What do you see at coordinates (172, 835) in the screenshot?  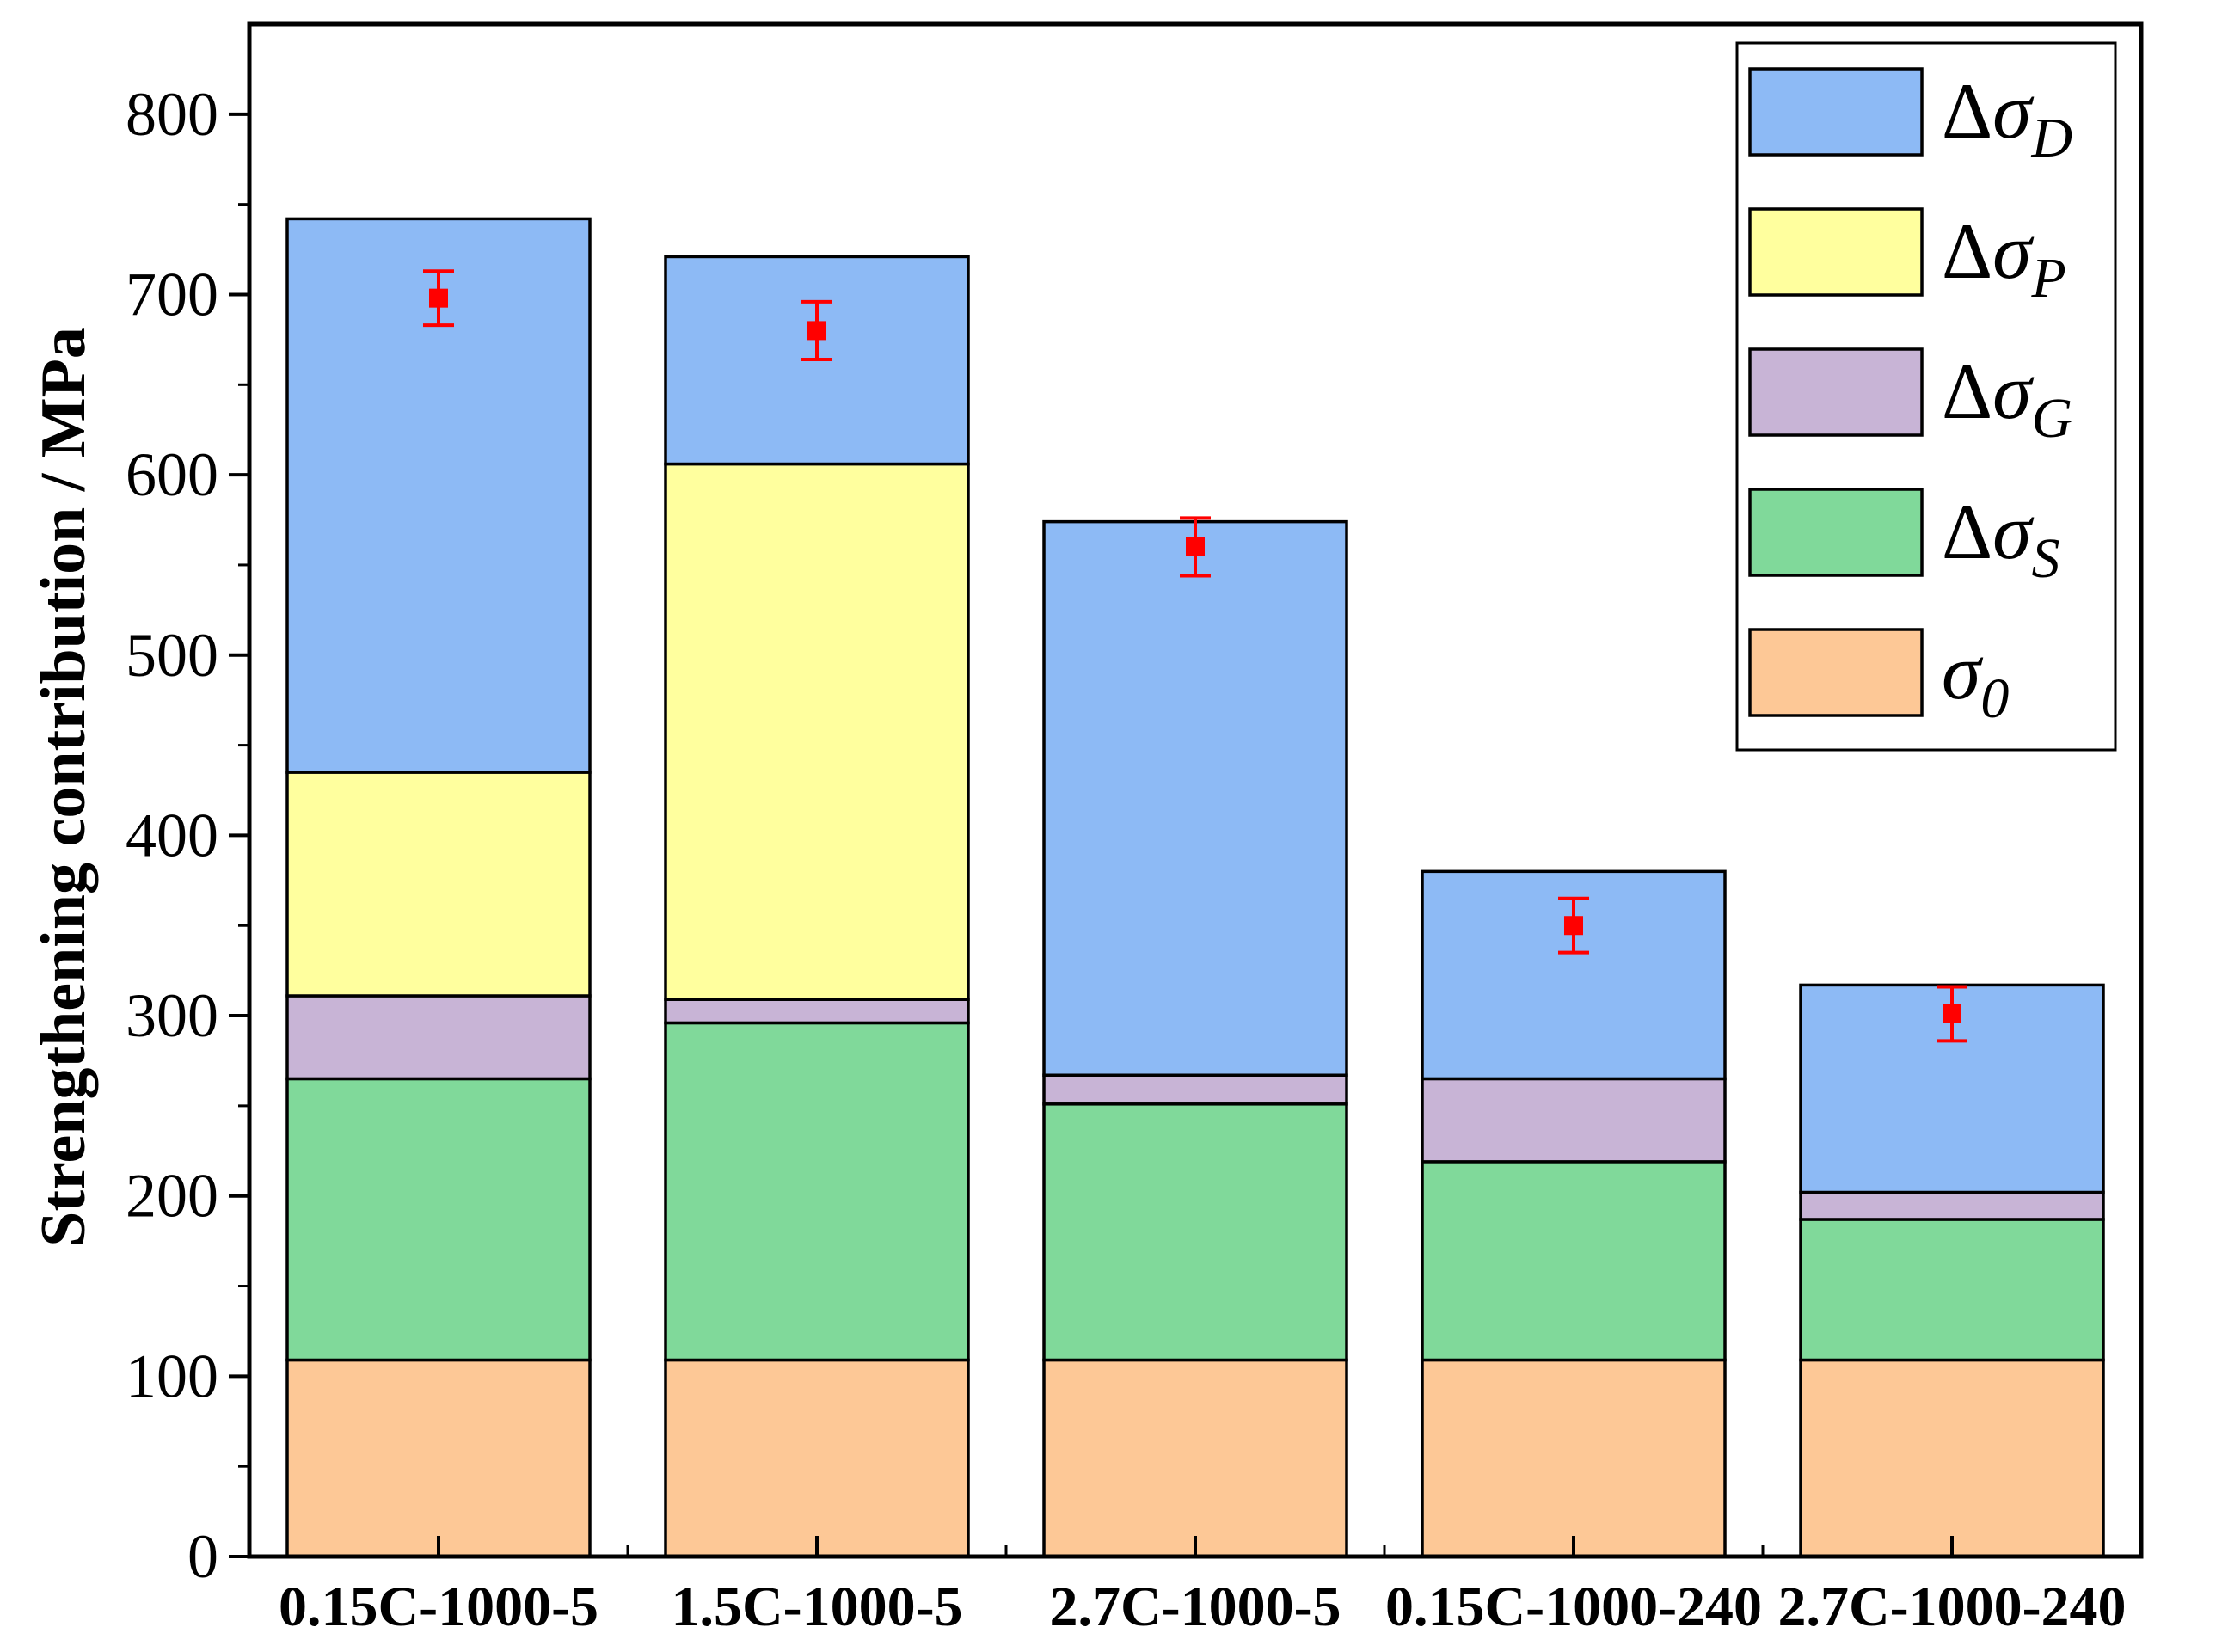 I see `y-tick-label-4: 400` at bounding box center [172, 835].